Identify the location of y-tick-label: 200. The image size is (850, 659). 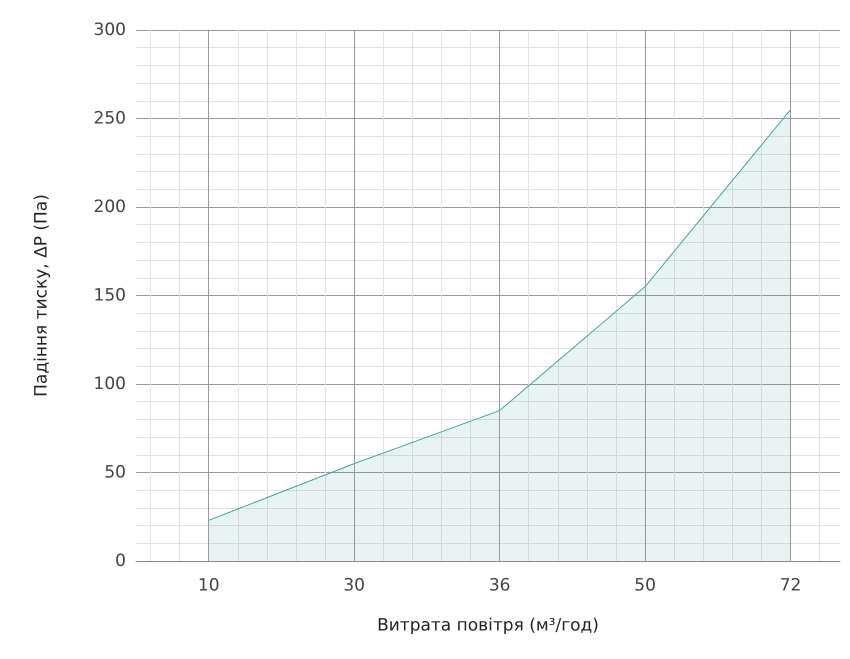
(110, 207).